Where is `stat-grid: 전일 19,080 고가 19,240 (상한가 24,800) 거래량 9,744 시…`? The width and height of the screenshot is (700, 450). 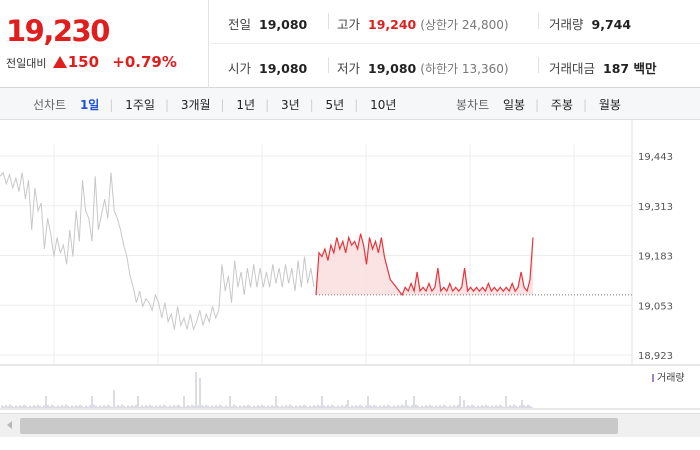 stat-grid: 전일 19,080 고가 19,240 (상한가 24,800) 거래량 9,744 시… is located at coordinates (455, 44).